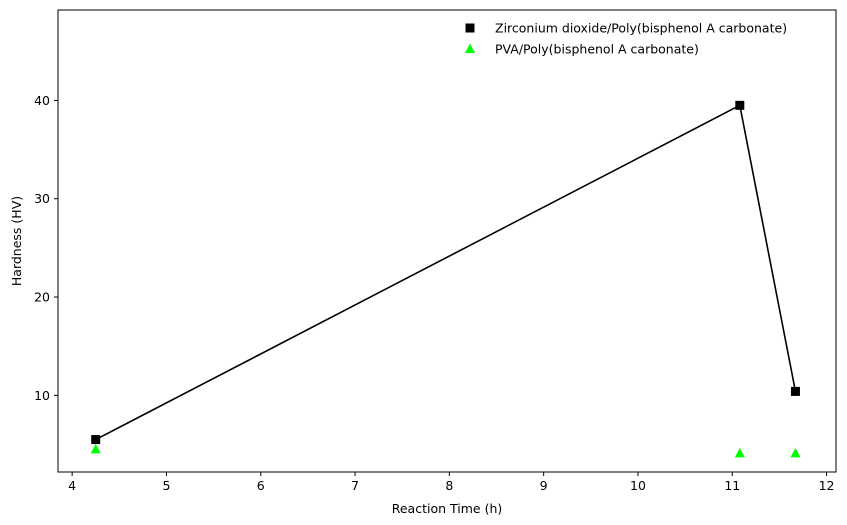 The height and width of the screenshot is (525, 847). I want to click on x-tick-label: 4, so click(72, 485).